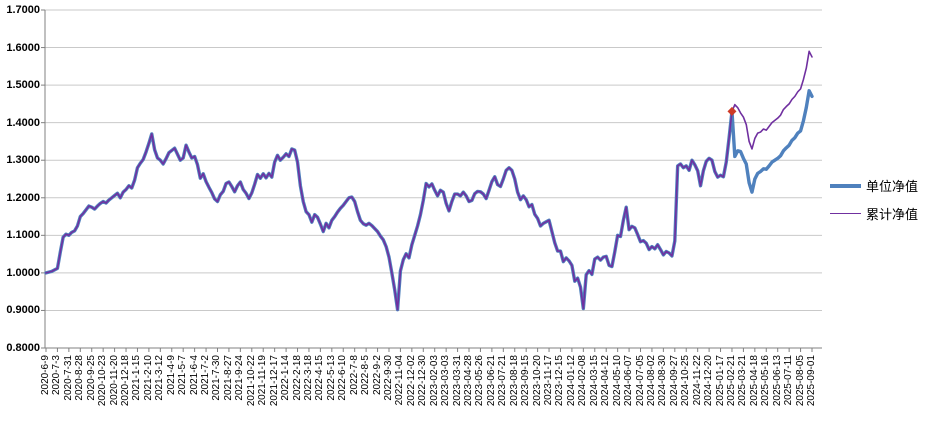  I want to click on y-axis-label: 1.1000, so click(23, 235).